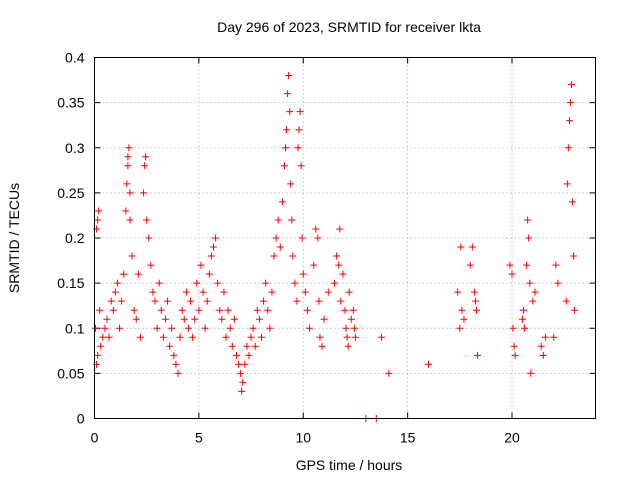 The width and height of the screenshot is (640, 480). What do you see at coordinates (70, 373) in the screenshot?
I see `y-tick-label: 0.05` at bounding box center [70, 373].